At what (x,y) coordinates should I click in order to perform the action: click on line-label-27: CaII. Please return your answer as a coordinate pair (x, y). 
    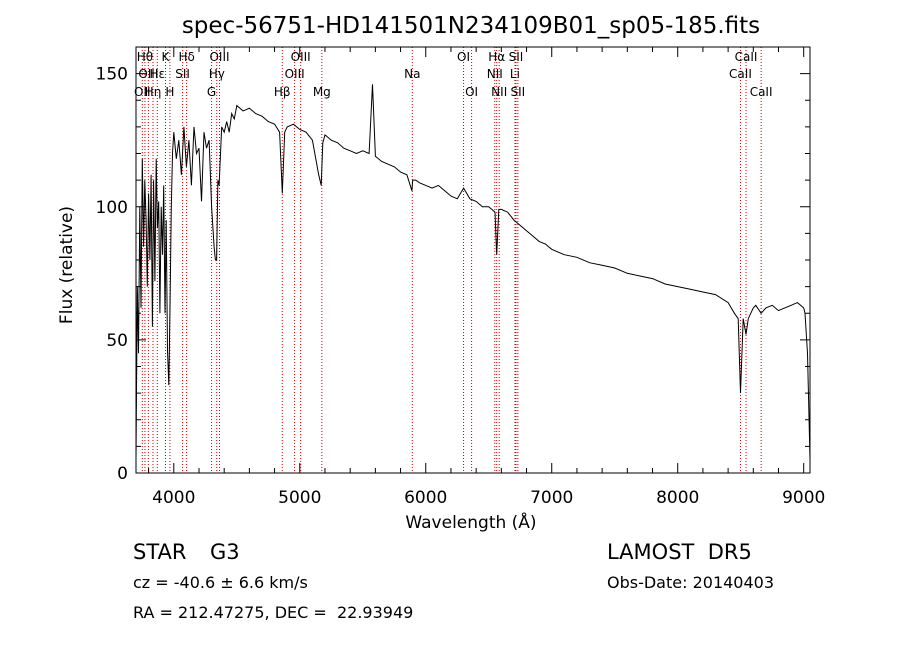
    Looking at the image, I should click on (761, 92).